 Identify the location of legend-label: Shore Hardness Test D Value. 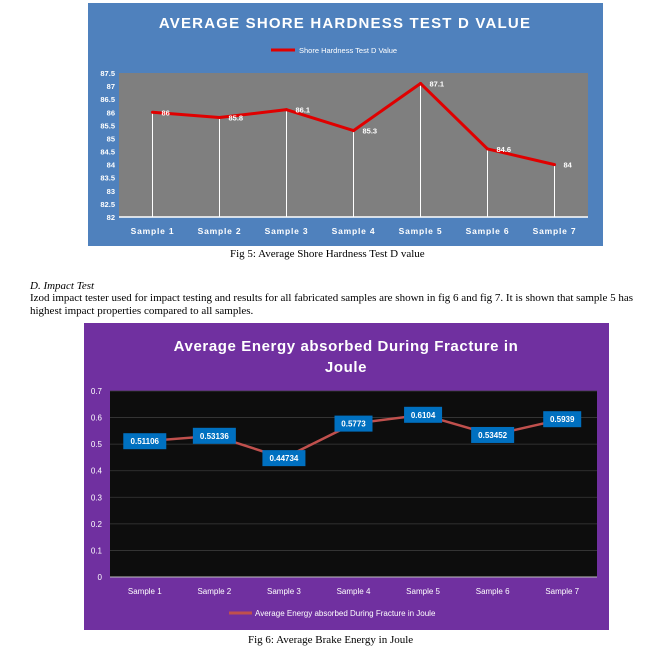
(348, 50).